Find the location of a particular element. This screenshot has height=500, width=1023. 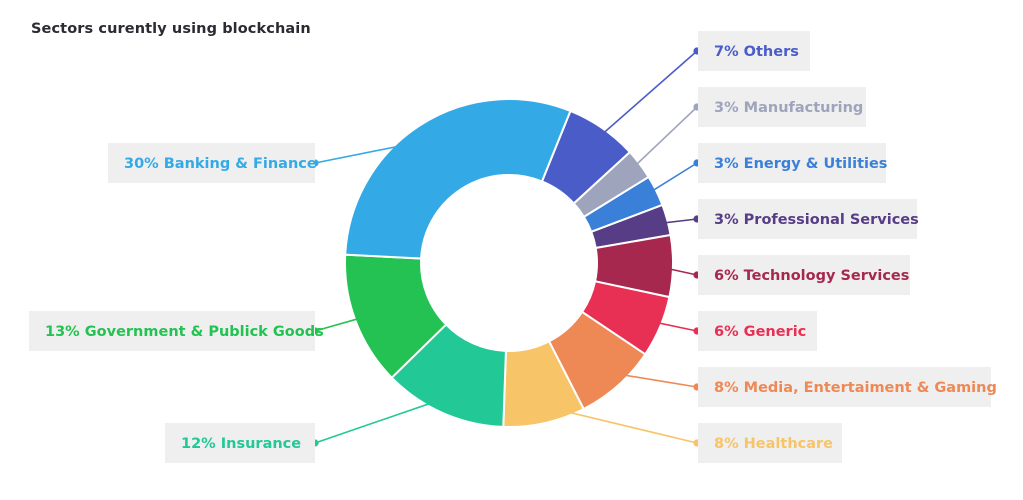

label-generic: 6% Generic is located at coordinates (760, 332).